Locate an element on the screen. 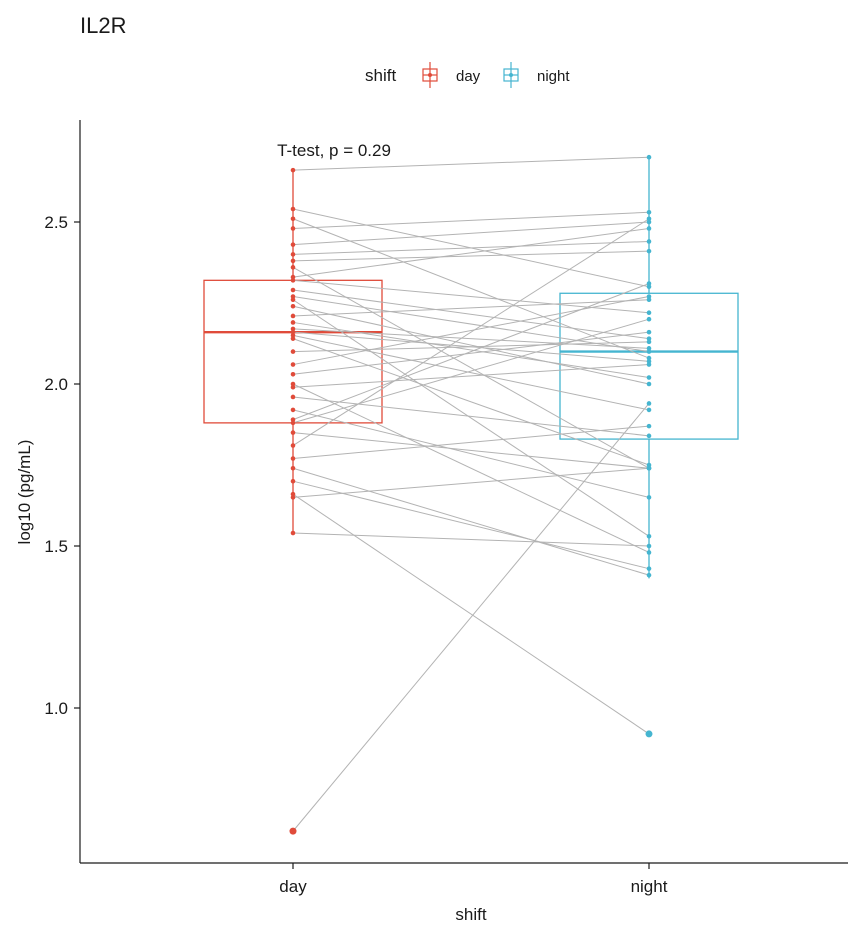 This screenshot has width=848, height=929. y-tick-label: 1.0 is located at coordinates (56, 708).